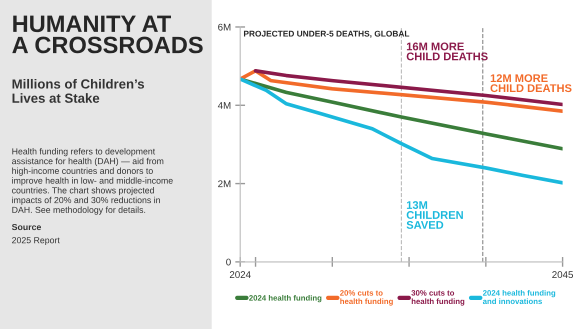 The height and width of the screenshot is (329, 583). What do you see at coordinates (27, 227) in the screenshot?
I see `text: Source` at bounding box center [27, 227].